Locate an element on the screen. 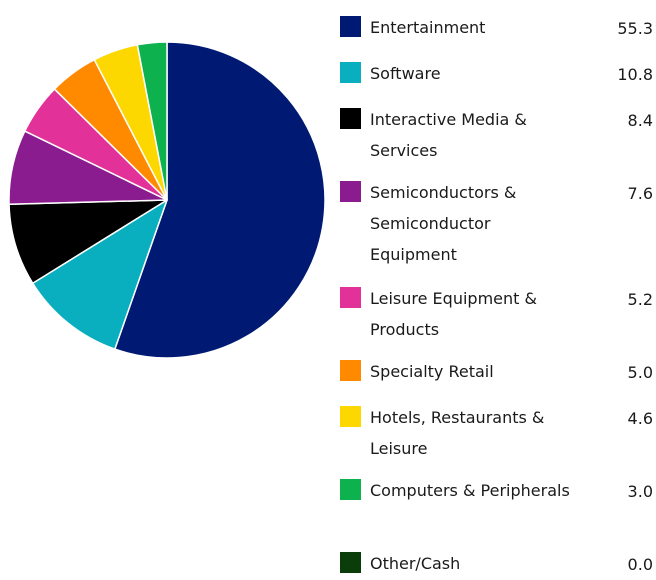  legend-label: Specialty Retail is located at coordinates (432, 371).